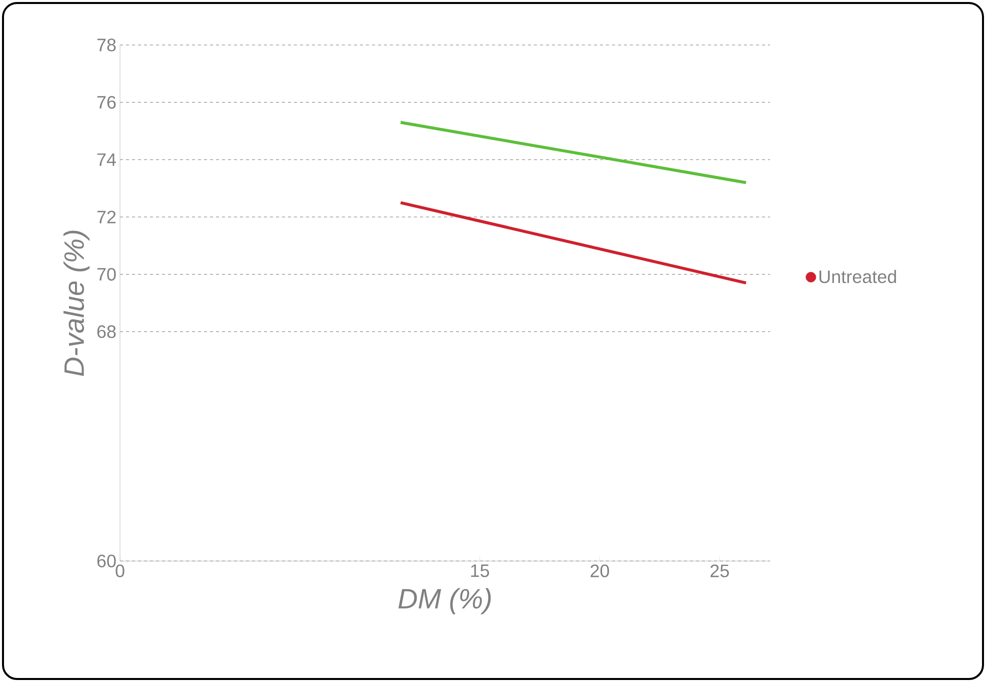  What do you see at coordinates (106, 331) in the screenshot?
I see `y-tick-label: 68` at bounding box center [106, 331].